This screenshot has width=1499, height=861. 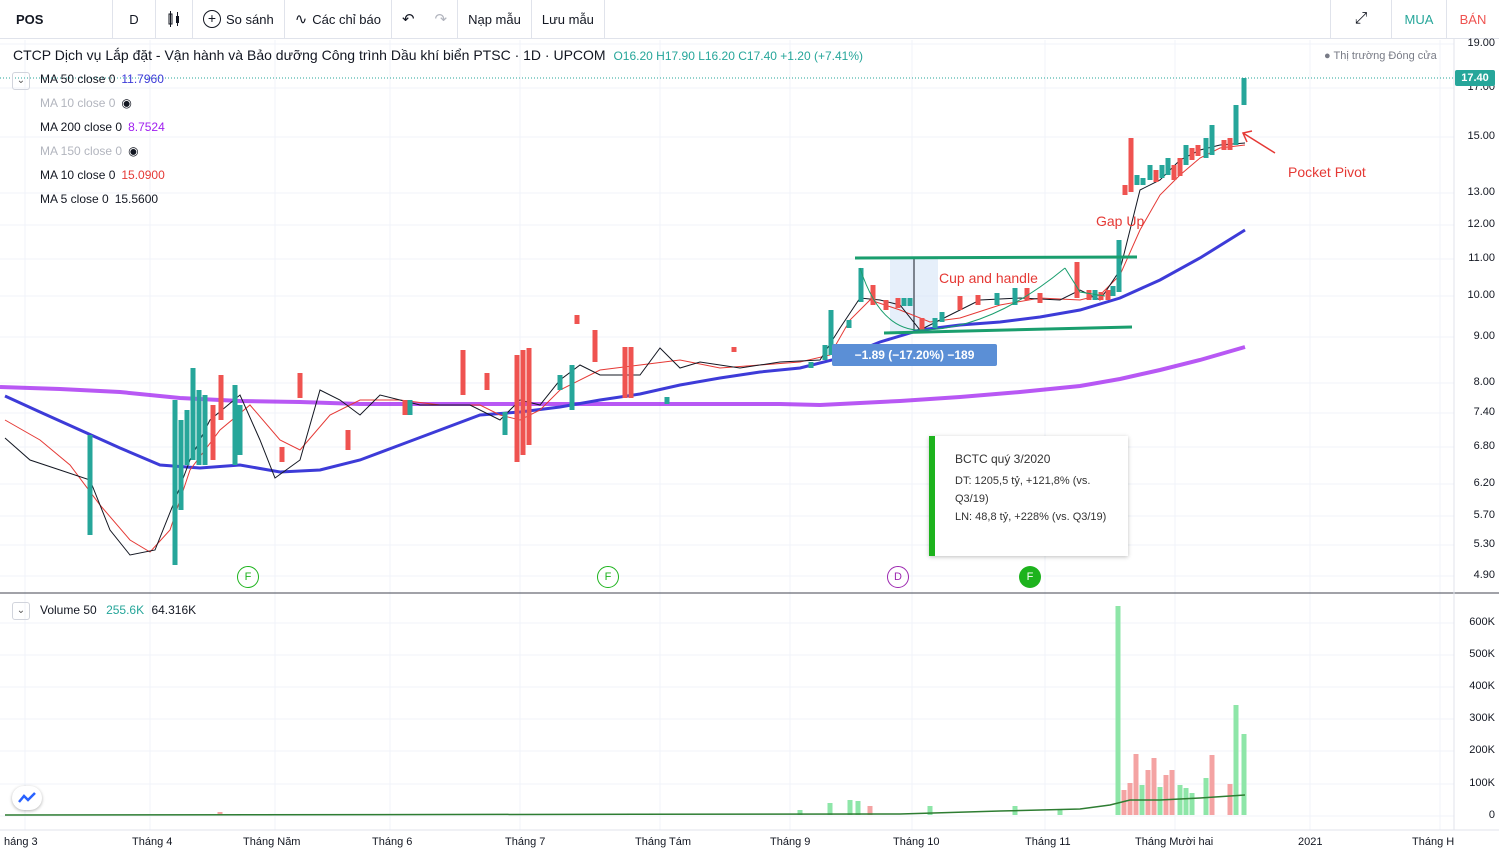 I want to click on tooltip-profit: LN: 48,8 tỷ, +228% (vs. Q3/19), so click(x=1031, y=517).